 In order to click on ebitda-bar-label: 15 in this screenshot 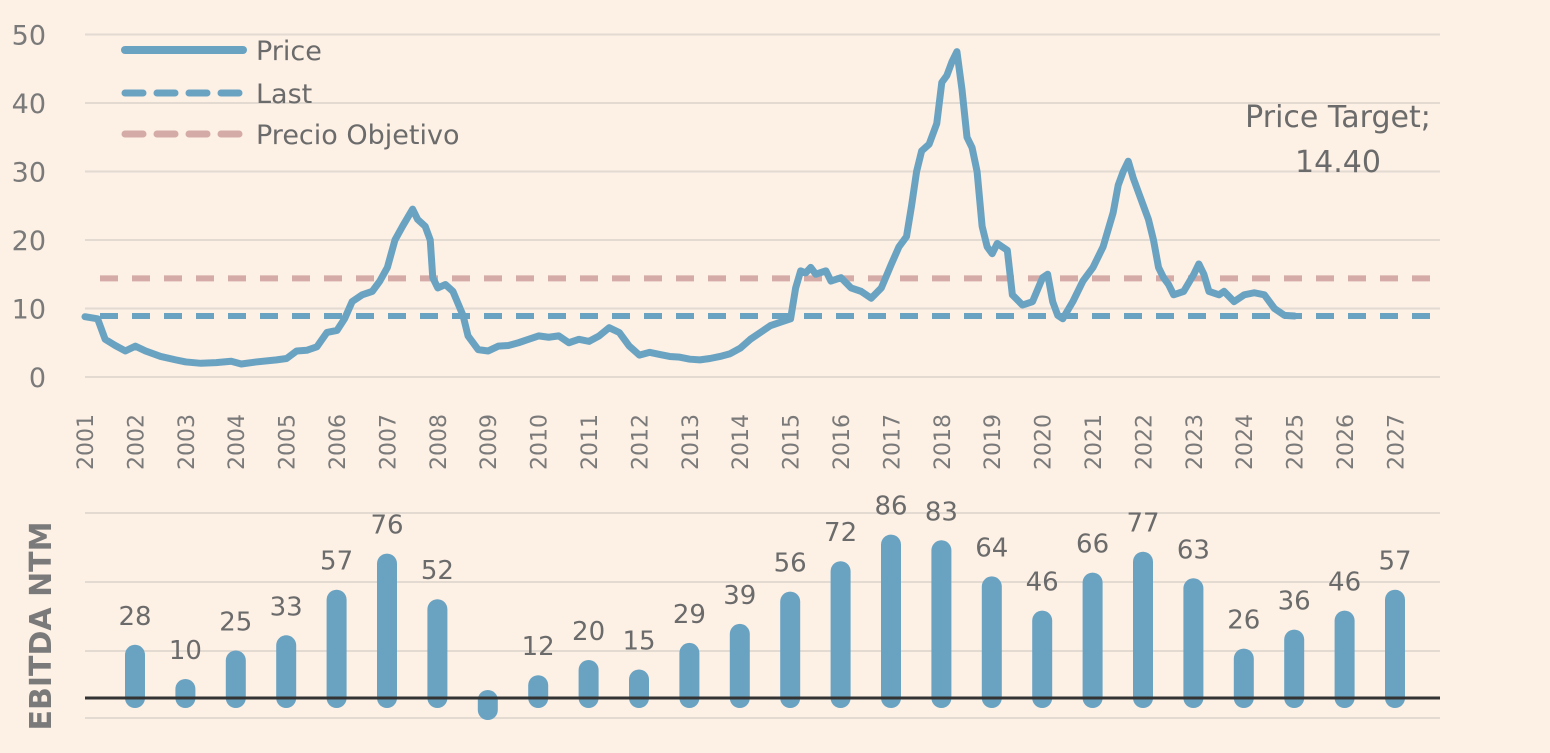, I will do `click(638, 642)`.